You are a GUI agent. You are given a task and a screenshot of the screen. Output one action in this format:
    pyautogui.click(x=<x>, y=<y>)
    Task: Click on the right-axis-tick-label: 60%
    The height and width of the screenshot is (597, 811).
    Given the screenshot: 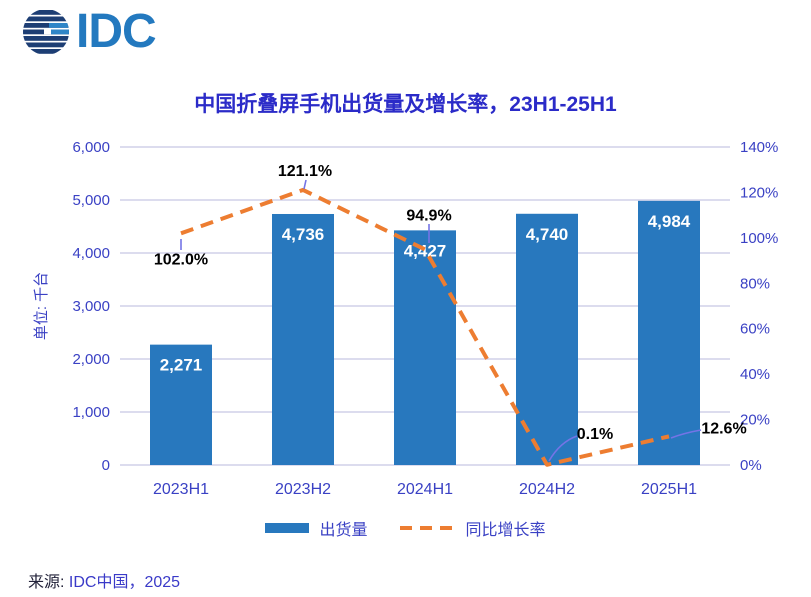 What is the action you would take?
    pyautogui.click(x=755, y=329)
    